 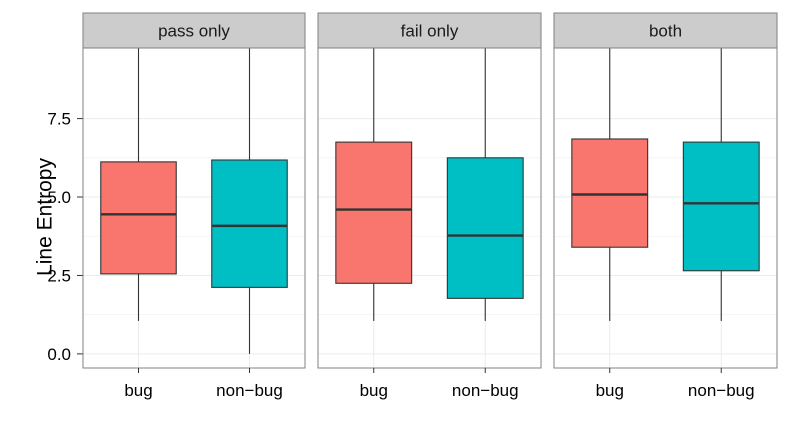 What do you see at coordinates (59, 119) in the screenshot?
I see `y-tick-label: 7.5` at bounding box center [59, 119].